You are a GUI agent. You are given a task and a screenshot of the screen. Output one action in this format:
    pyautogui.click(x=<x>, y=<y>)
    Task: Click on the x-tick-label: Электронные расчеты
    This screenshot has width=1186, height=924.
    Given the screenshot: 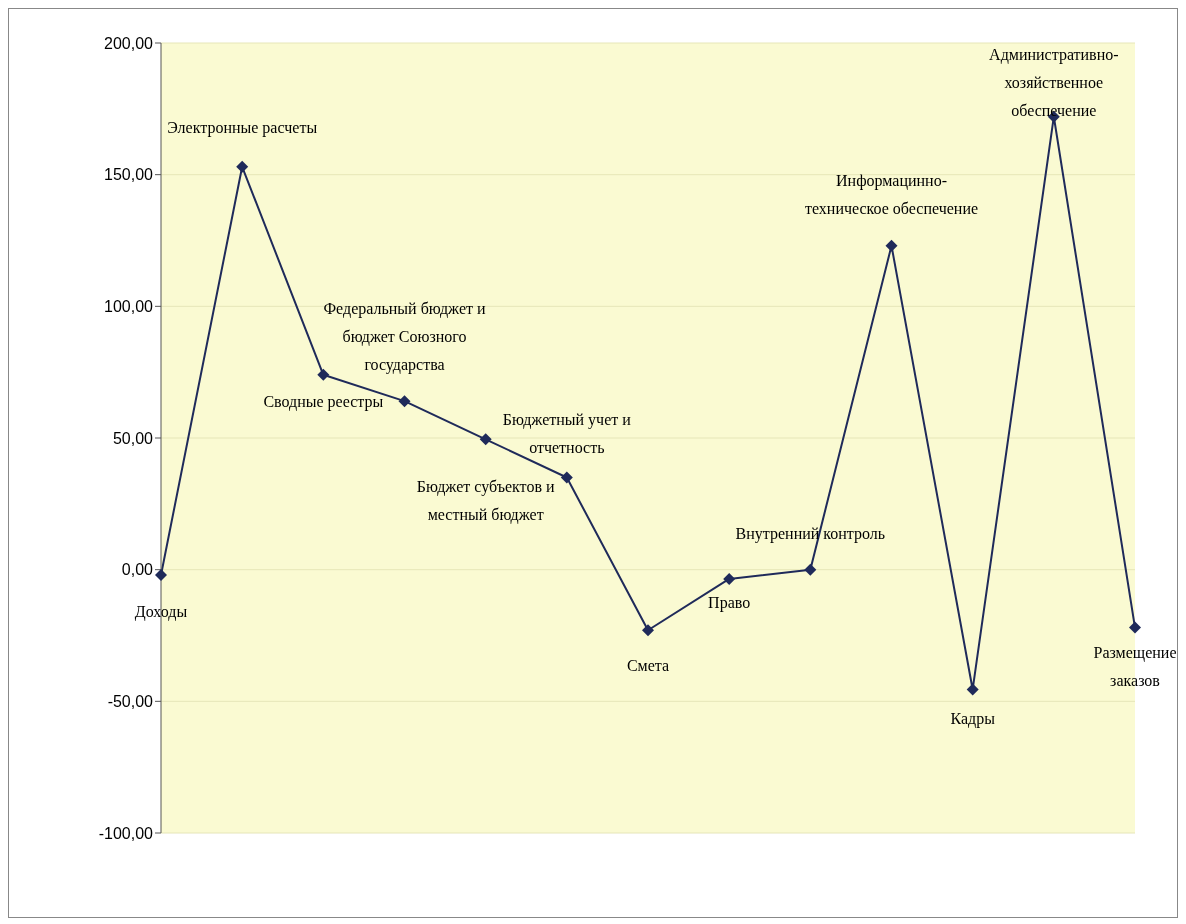 What is the action you would take?
    pyautogui.click(x=242, y=127)
    